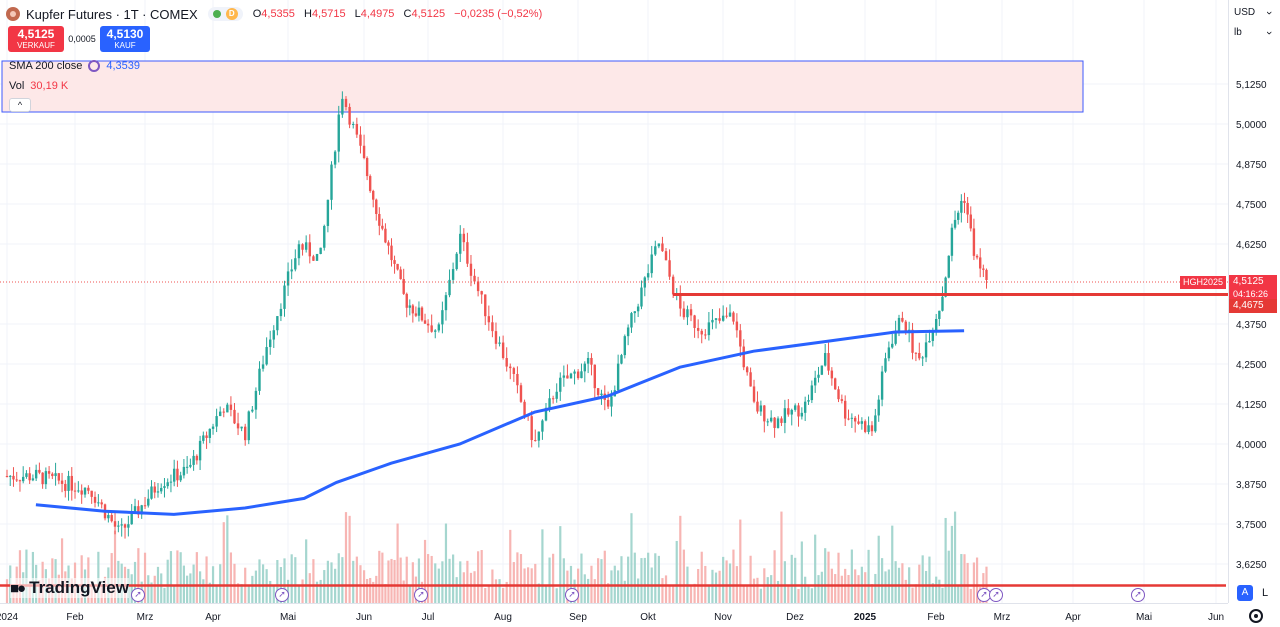 This screenshot has height=627, width=1280. Describe the element at coordinates (74, 66) in the screenshot. I see `sma-indicator-legend: SMA 200 close 4,3539` at that location.